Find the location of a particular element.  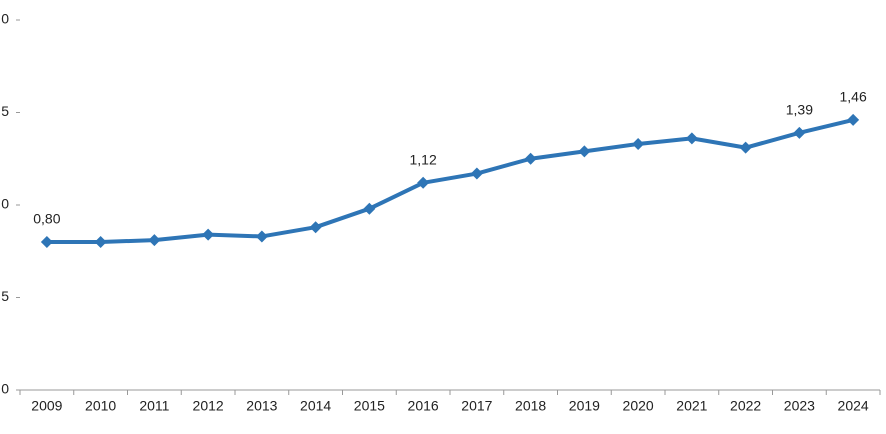

x-tick-label: 2018 is located at coordinates (530, 406).